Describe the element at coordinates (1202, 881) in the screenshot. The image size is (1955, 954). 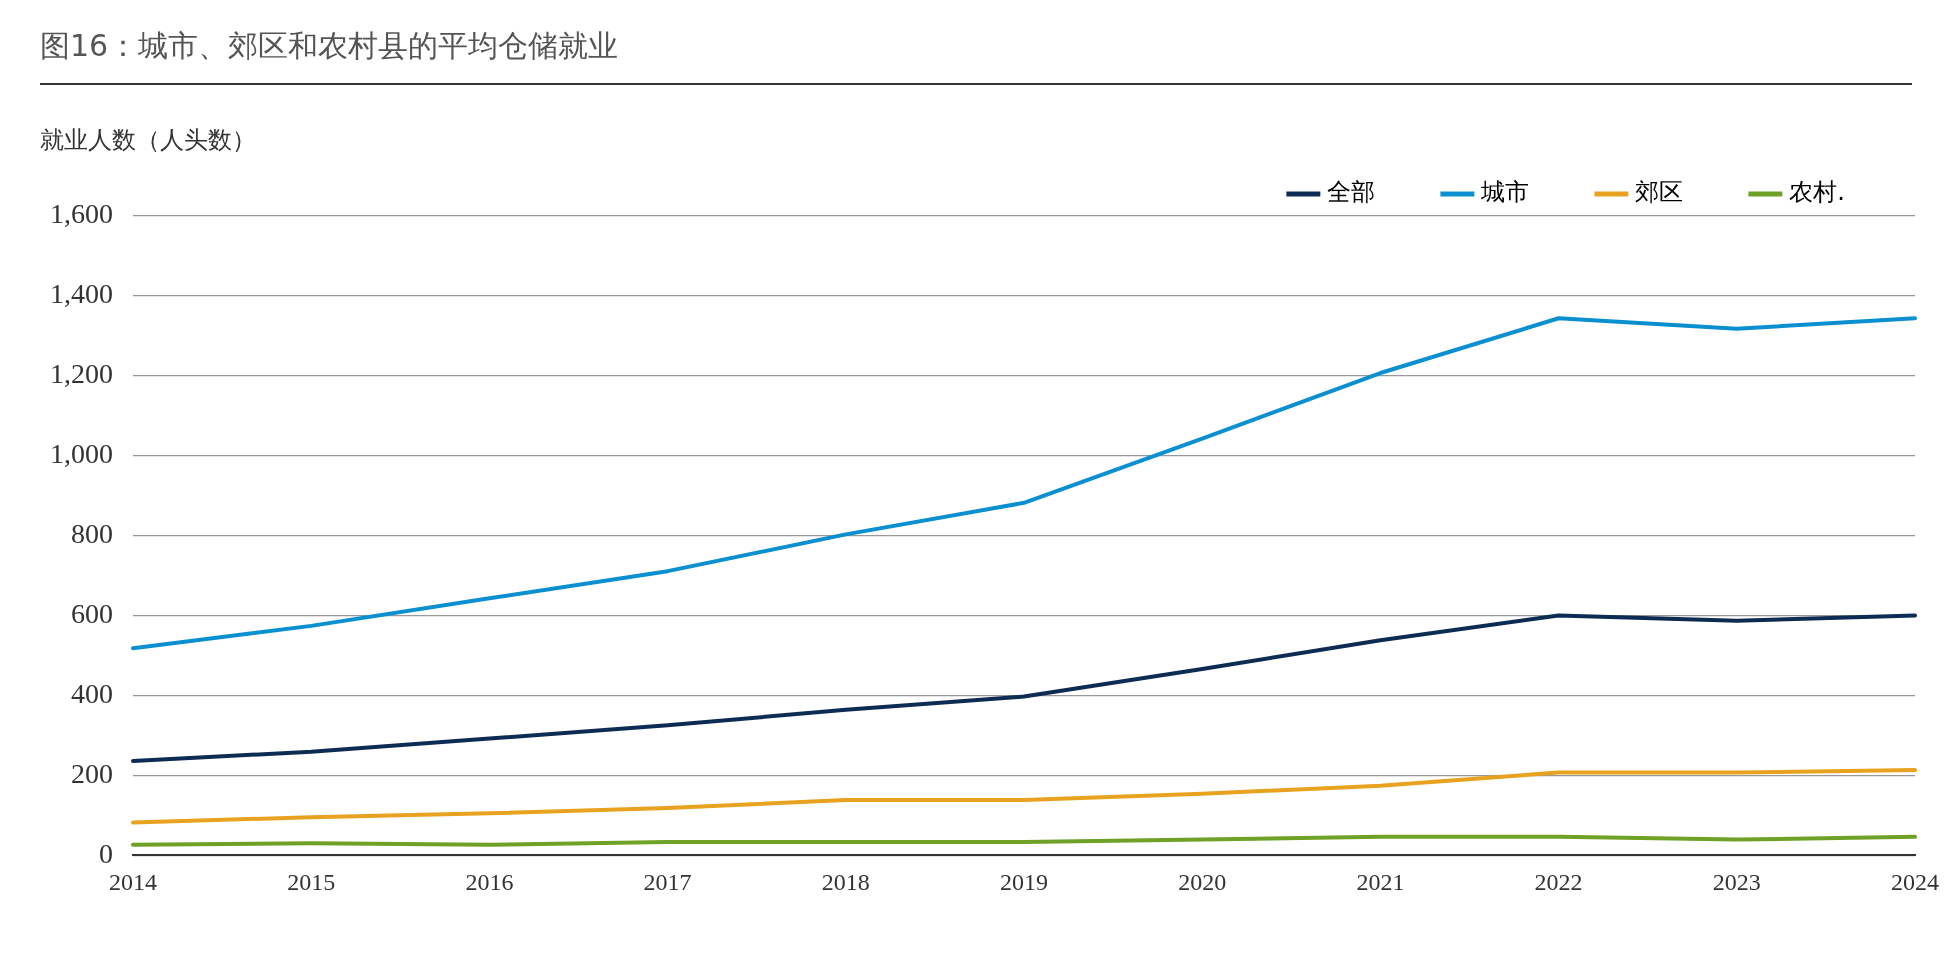
I see `x-tick-label: 2020` at that location.